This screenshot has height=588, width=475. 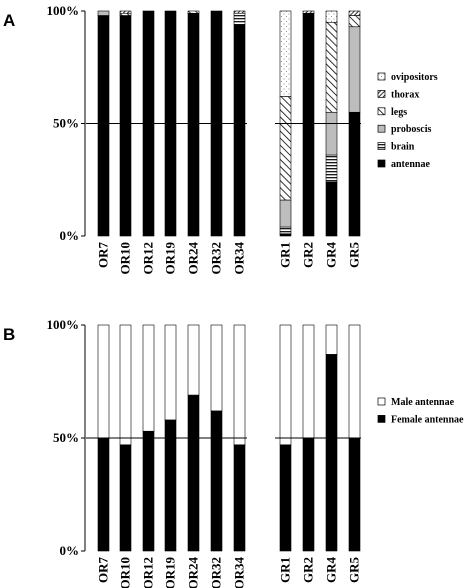 I want to click on legend-label: brain, so click(x=403, y=147).